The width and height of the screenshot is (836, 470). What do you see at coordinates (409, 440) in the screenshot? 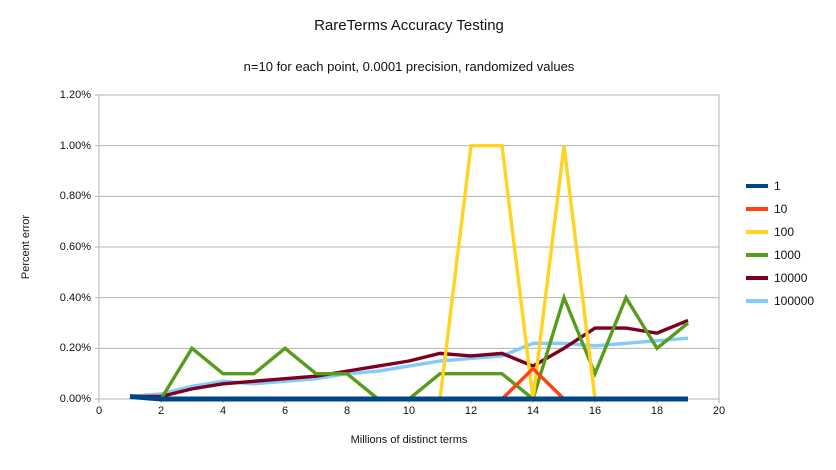
I see `x-axis-title: Millions of distinct terms` at bounding box center [409, 440].